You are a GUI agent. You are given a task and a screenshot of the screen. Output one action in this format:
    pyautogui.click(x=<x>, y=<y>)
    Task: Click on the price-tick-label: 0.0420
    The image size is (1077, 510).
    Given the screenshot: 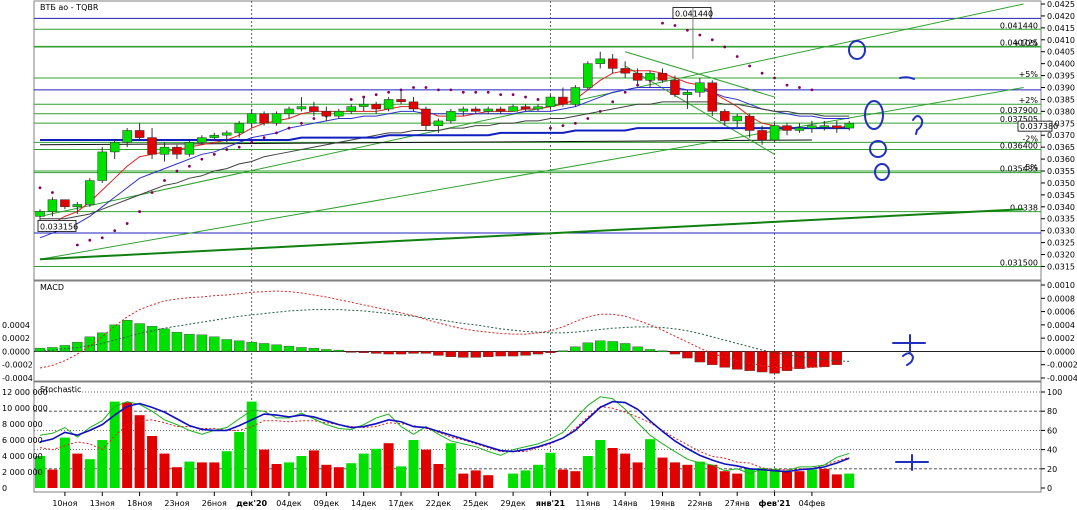 What is the action you would take?
    pyautogui.click(x=1061, y=16)
    